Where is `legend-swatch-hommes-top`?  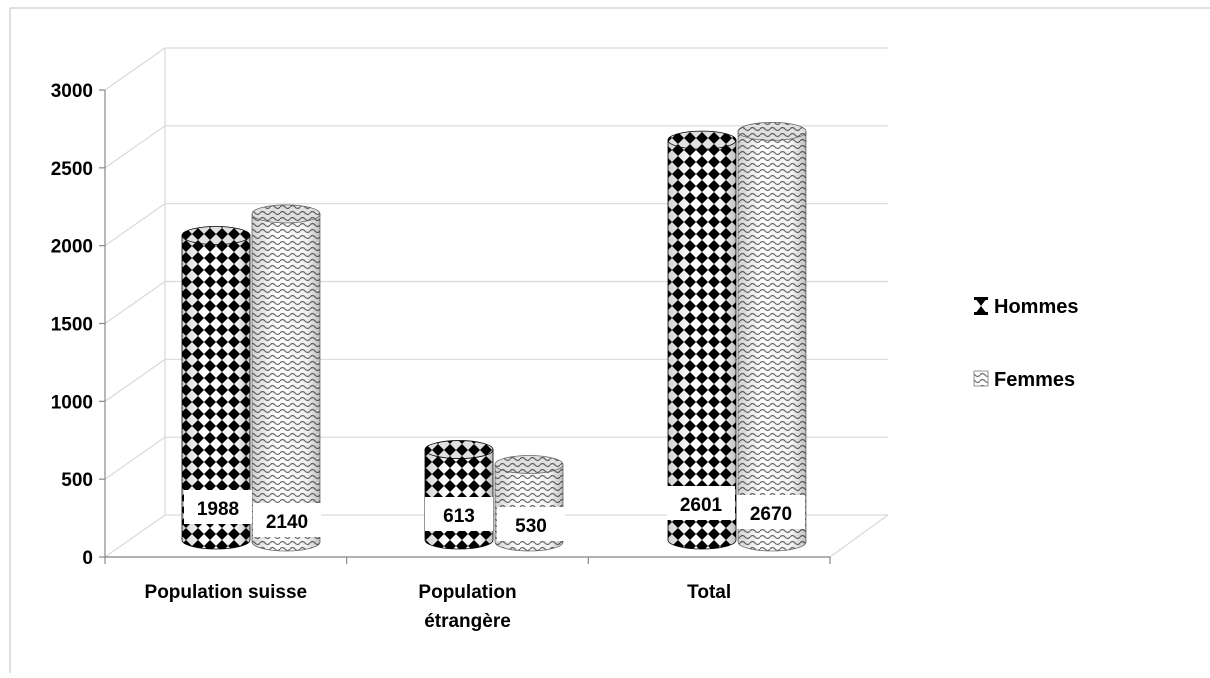
legend-swatch-hommes-top is located at coordinates (981, 298).